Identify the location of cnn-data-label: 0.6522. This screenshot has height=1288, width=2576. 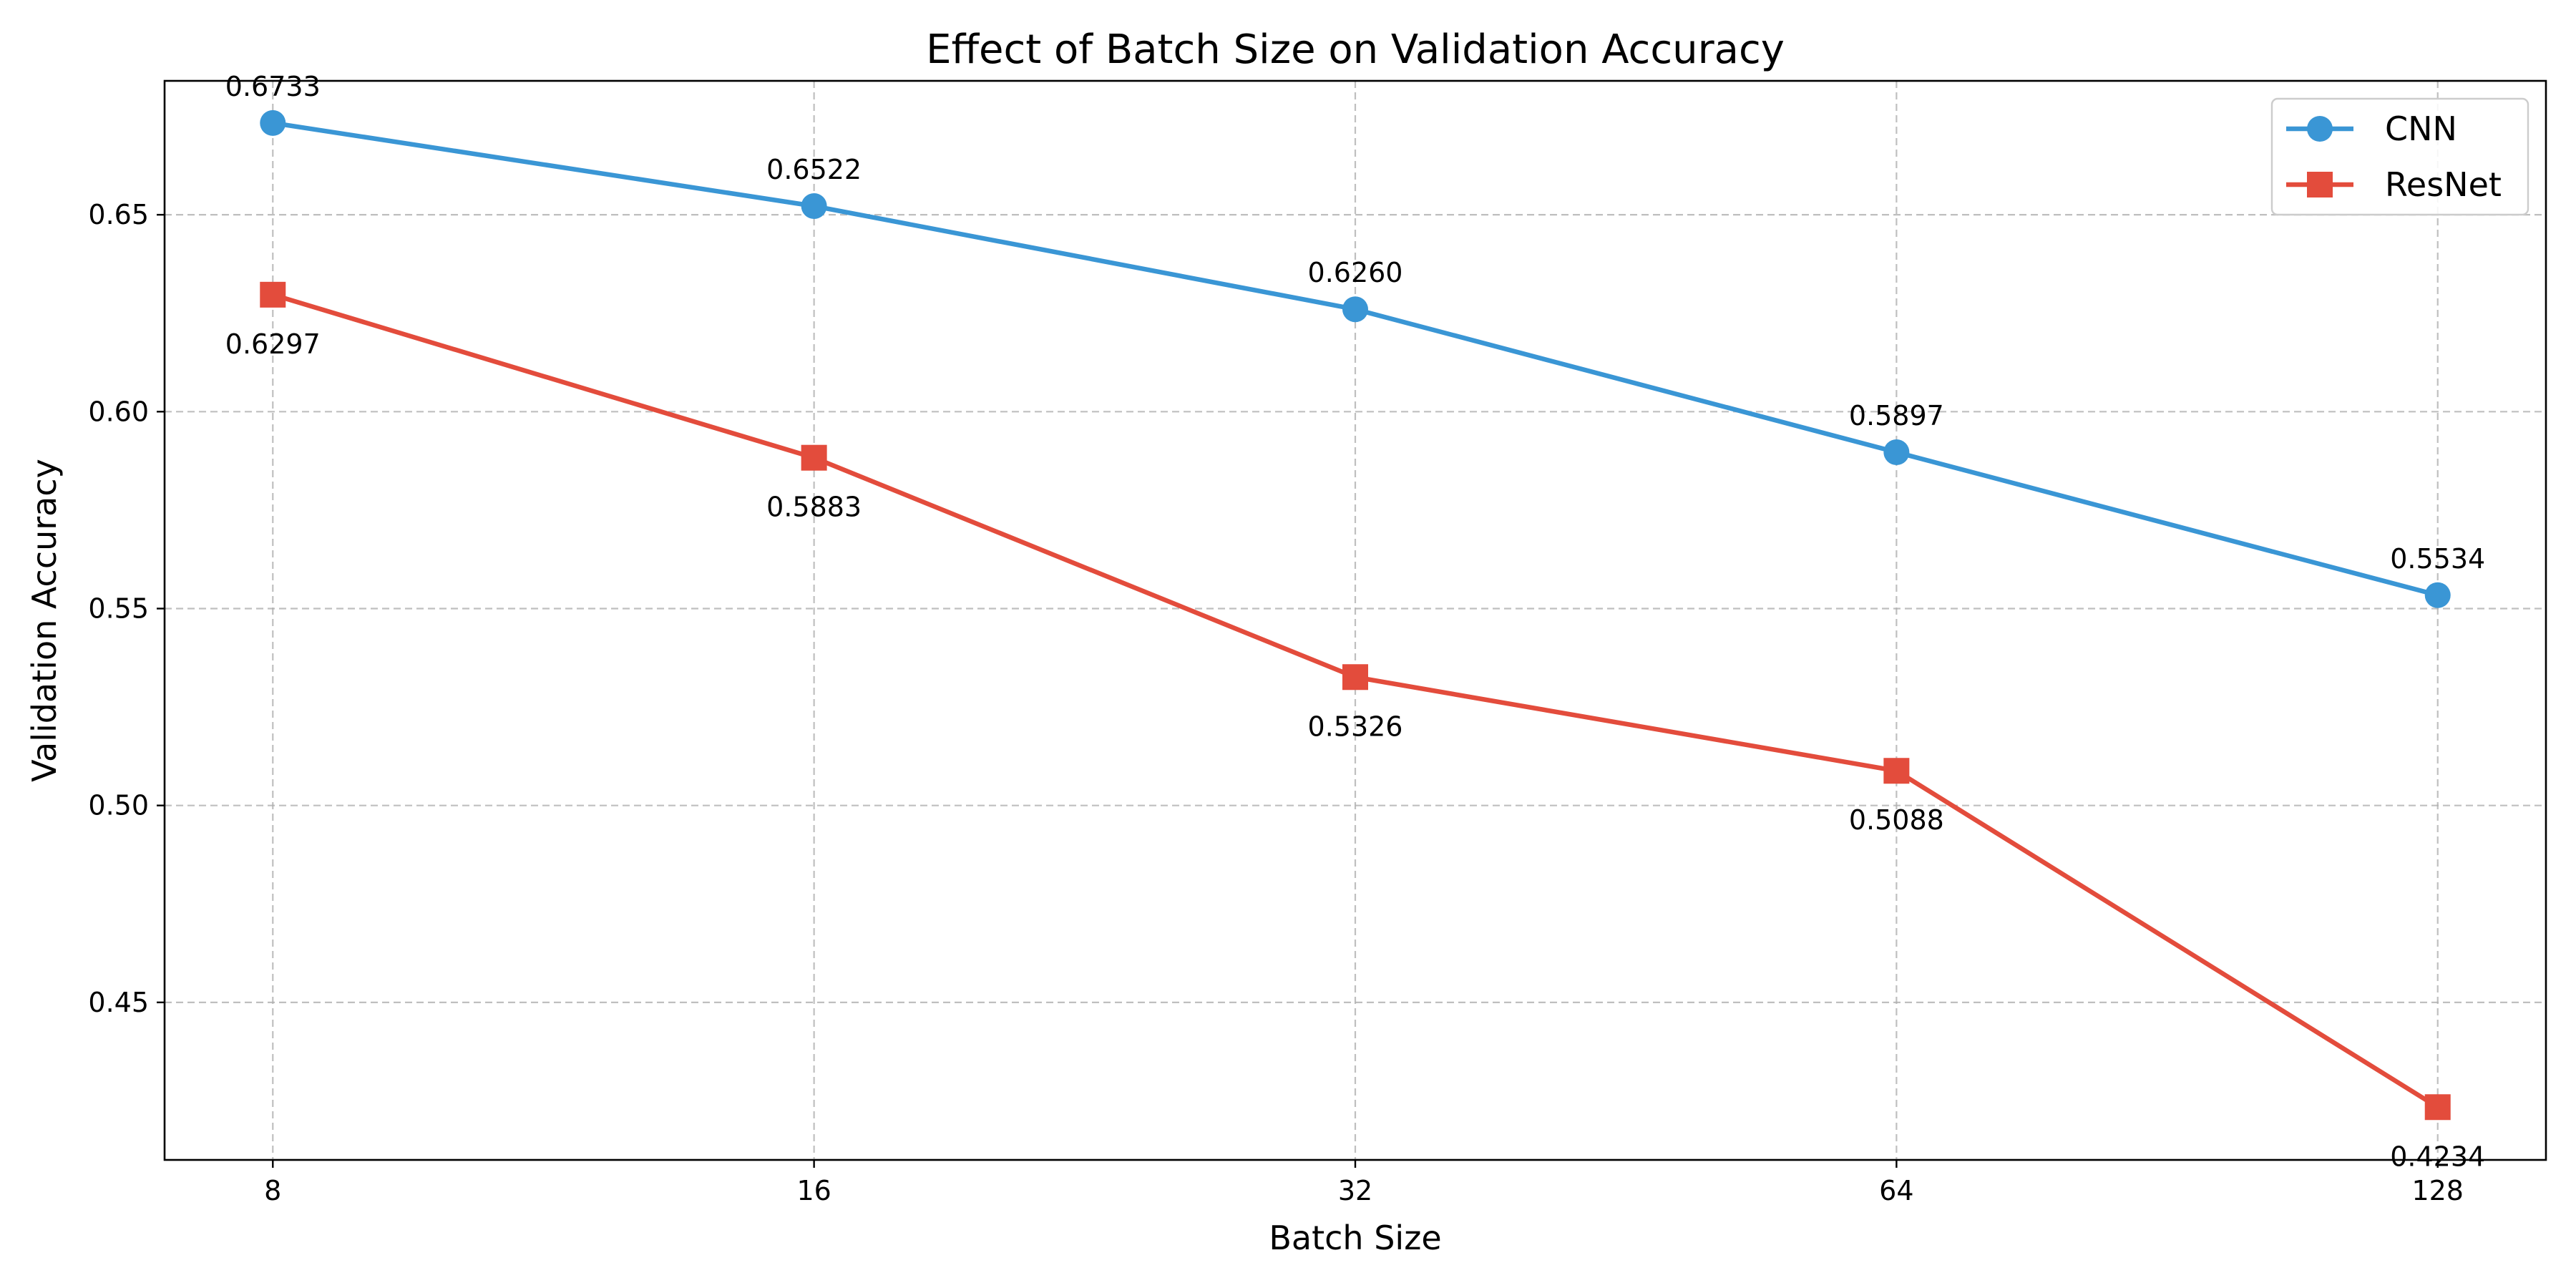
(814, 169).